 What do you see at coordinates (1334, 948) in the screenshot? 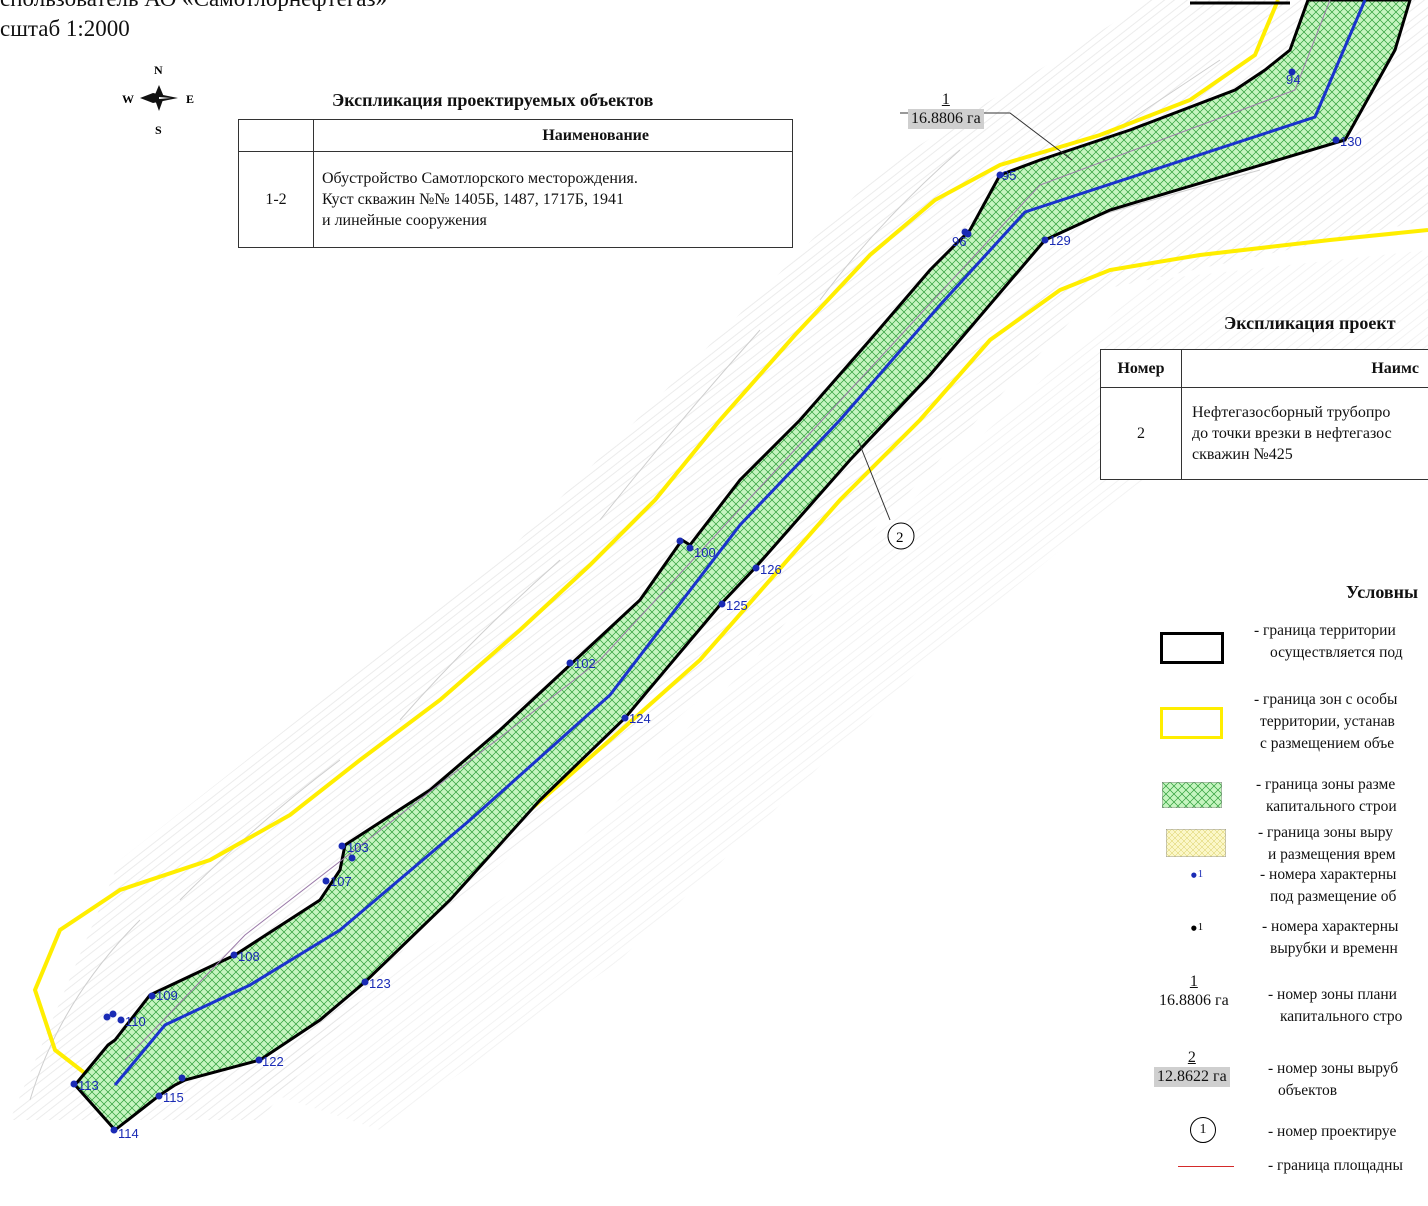
I see `legend-line: вырубки и временн` at bounding box center [1334, 948].